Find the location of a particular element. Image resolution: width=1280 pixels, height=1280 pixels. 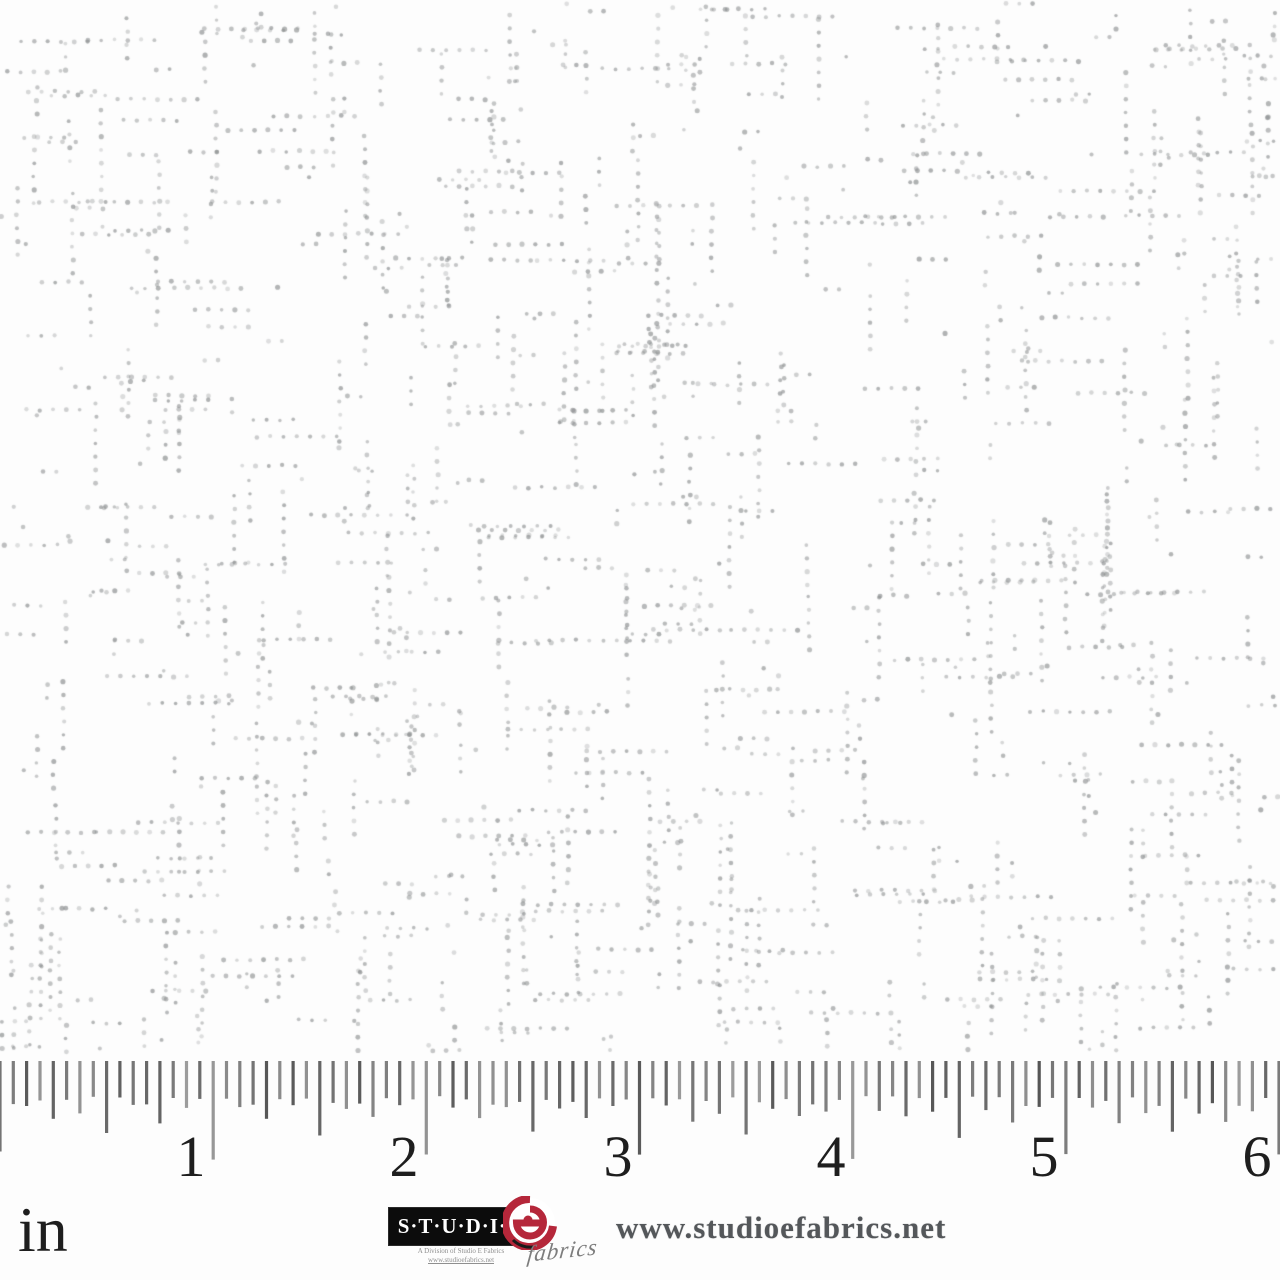

ruler-unit-label: in is located at coordinates (43, 1229).